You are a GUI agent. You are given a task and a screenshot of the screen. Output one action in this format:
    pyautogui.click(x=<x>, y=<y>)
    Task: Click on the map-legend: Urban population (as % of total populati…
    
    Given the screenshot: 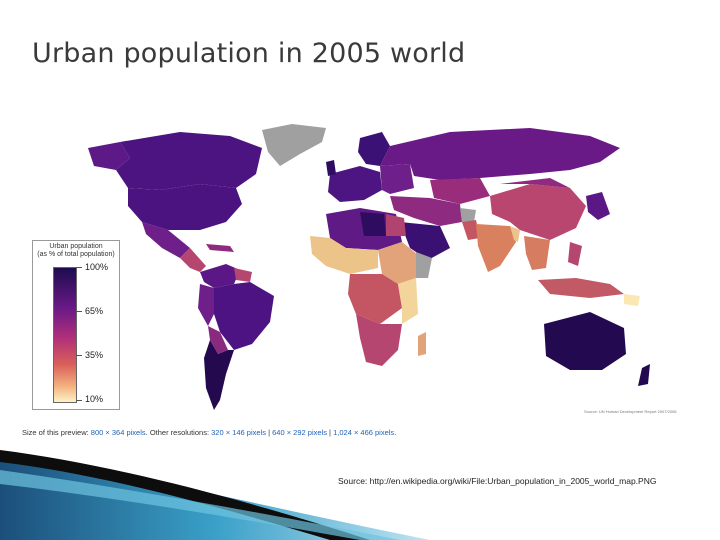 What is the action you would take?
    pyautogui.click(x=76, y=325)
    